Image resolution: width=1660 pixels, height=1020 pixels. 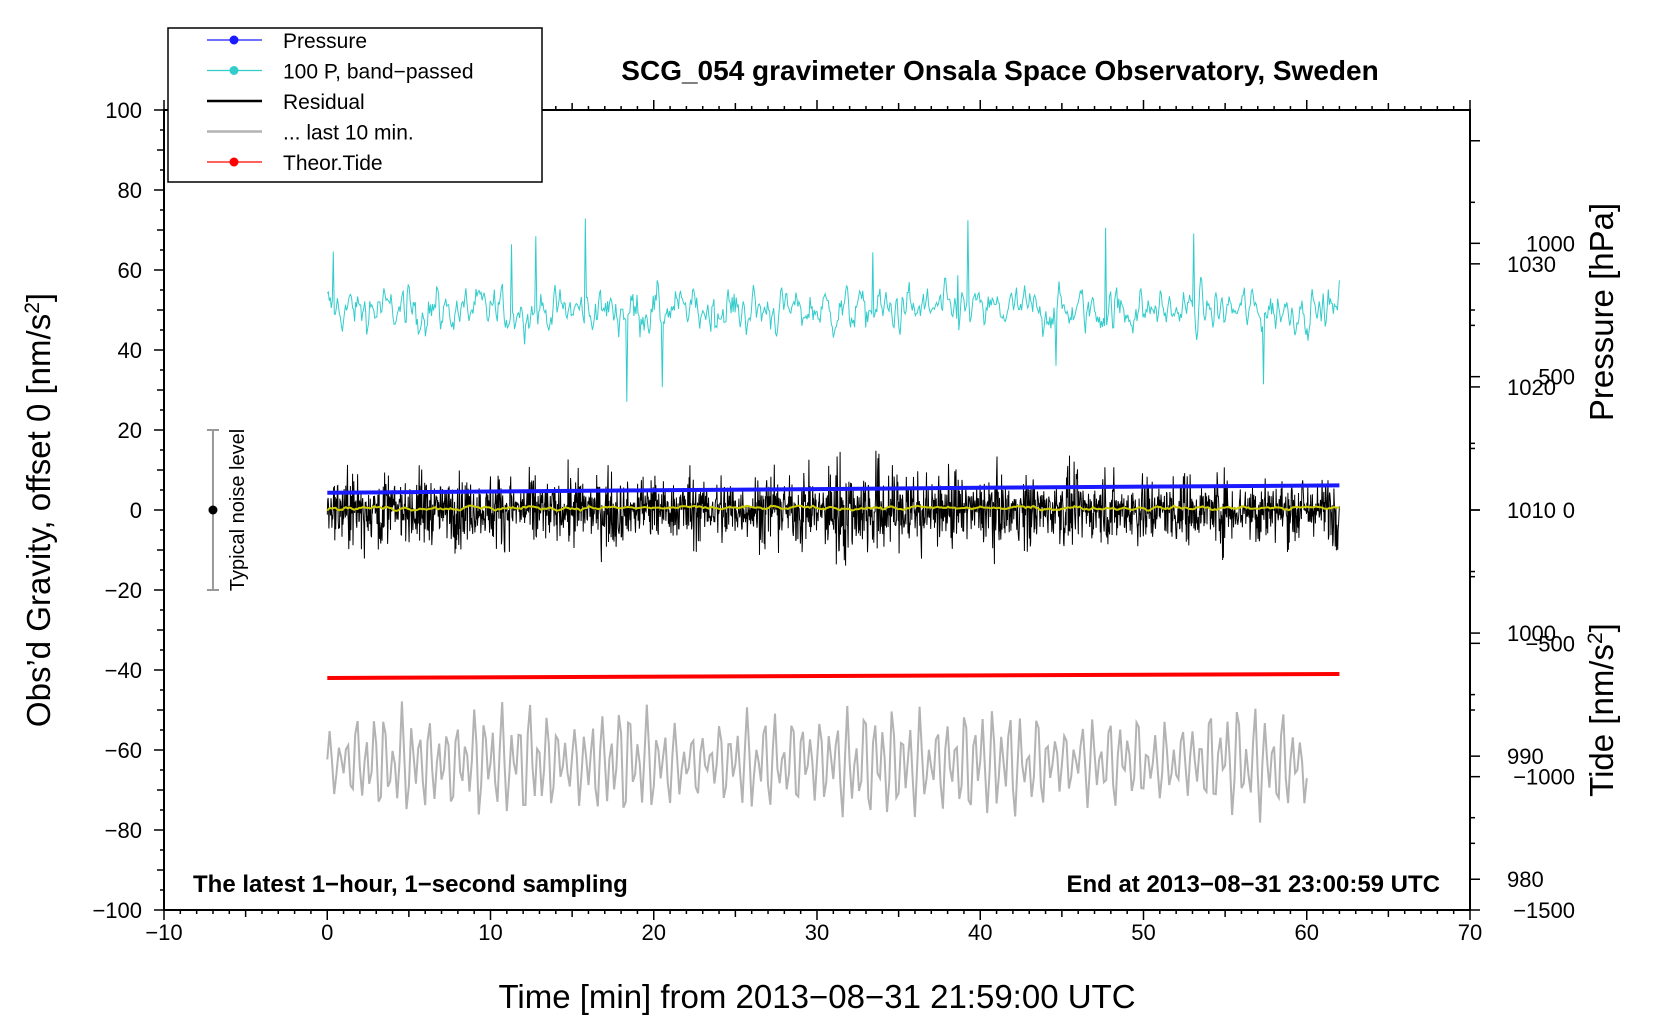 What do you see at coordinates (1544, 910) in the screenshot?
I see `tide-tick-label: −1500` at bounding box center [1544, 910].